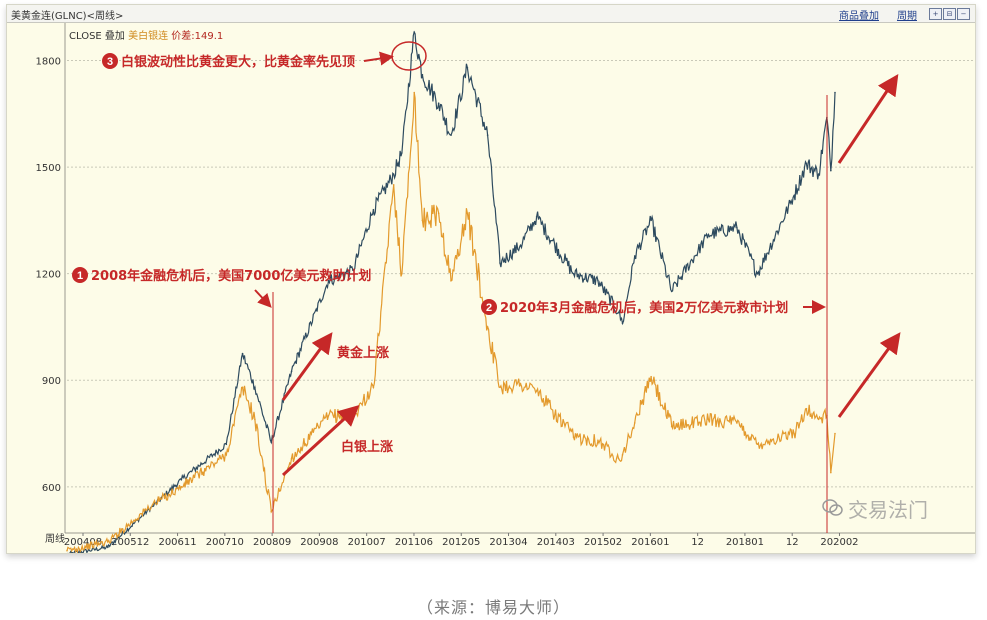 This screenshot has width=987, height=620. I want to click on wechat-icon, so click(832, 507).